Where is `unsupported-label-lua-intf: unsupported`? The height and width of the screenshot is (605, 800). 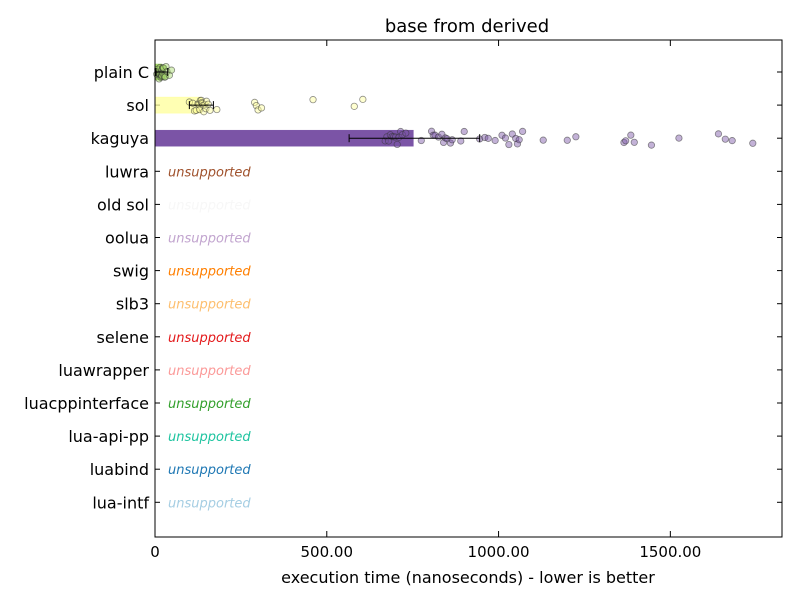
unsupported-label-lua-intf: unsupported is located at coordinates (209, 503).